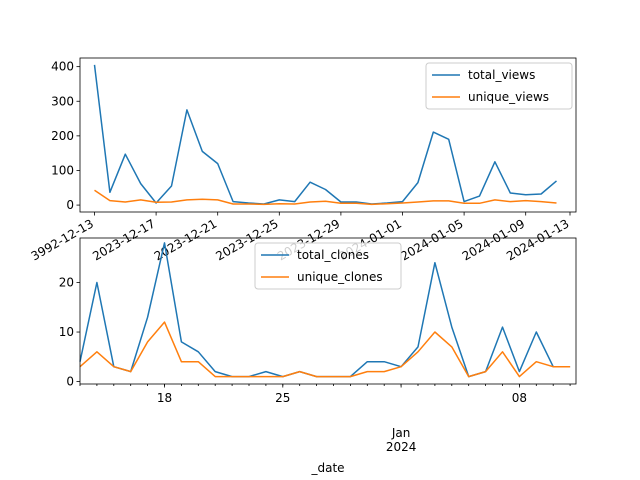 The width and height of the screenshot is (640, 480). I want to click on bottom-series-unique-clones-line, so click(325, 349).